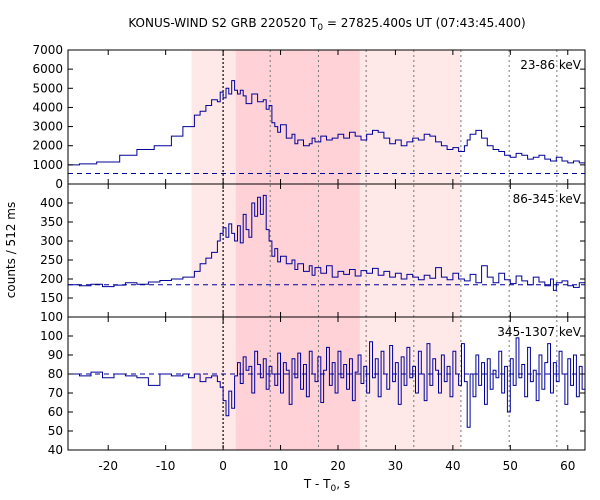 Image resolution: width=600 pixels, height=500 pixels. I want to click on x-tick-label-6: 40, so click(452, 466).